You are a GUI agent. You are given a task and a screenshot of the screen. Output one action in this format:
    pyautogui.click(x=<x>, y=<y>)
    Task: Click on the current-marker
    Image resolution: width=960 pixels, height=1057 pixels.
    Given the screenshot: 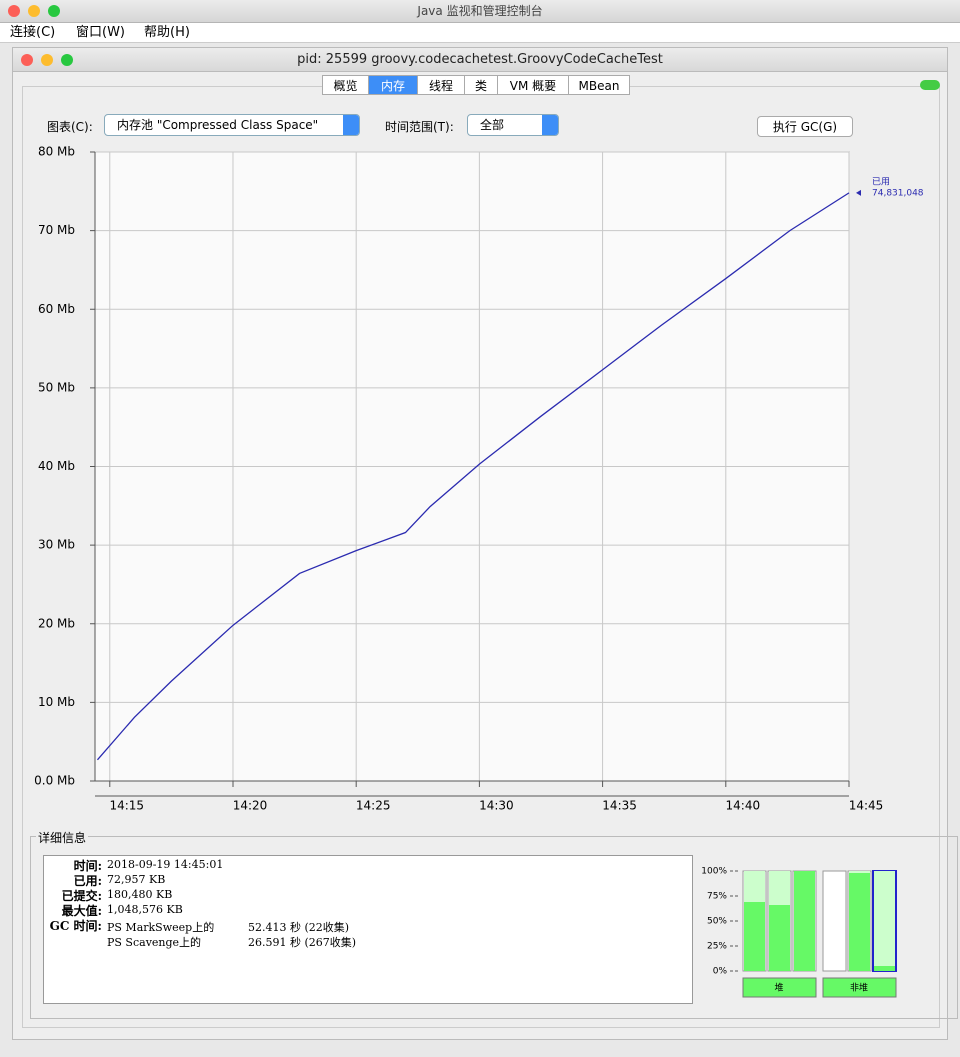 What is the action you would take?
    pyautogui.click(x=858, y=192)
    